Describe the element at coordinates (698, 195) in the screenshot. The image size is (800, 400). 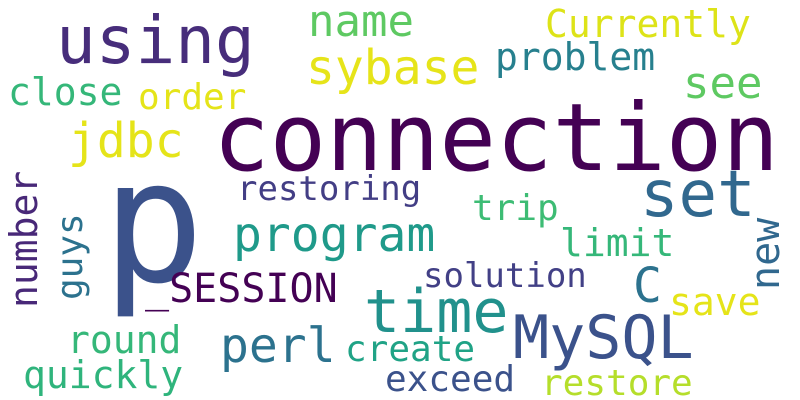
I see `word-set: set` at that location.